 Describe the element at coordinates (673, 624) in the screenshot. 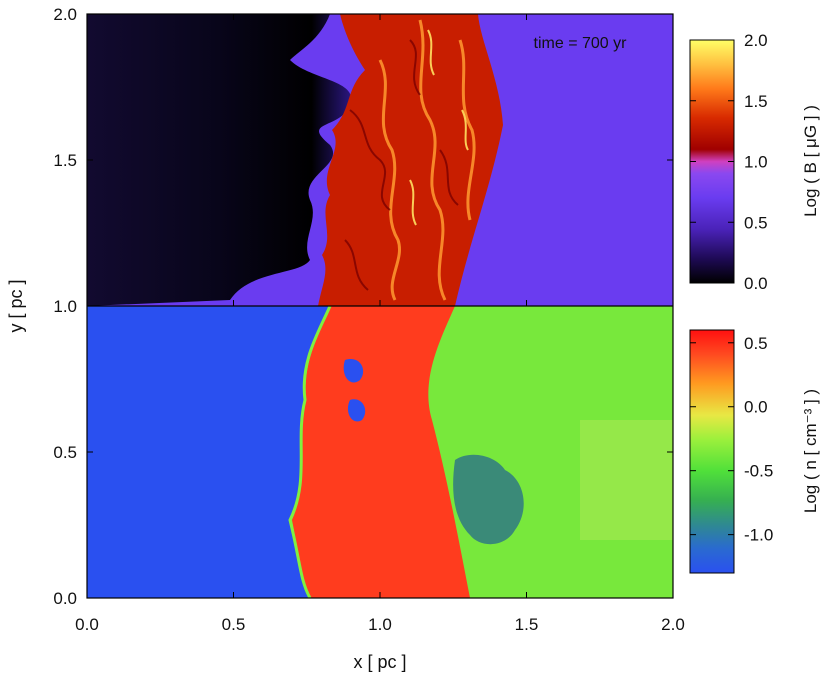

I see `x-tick-label: 2.0` at that location.